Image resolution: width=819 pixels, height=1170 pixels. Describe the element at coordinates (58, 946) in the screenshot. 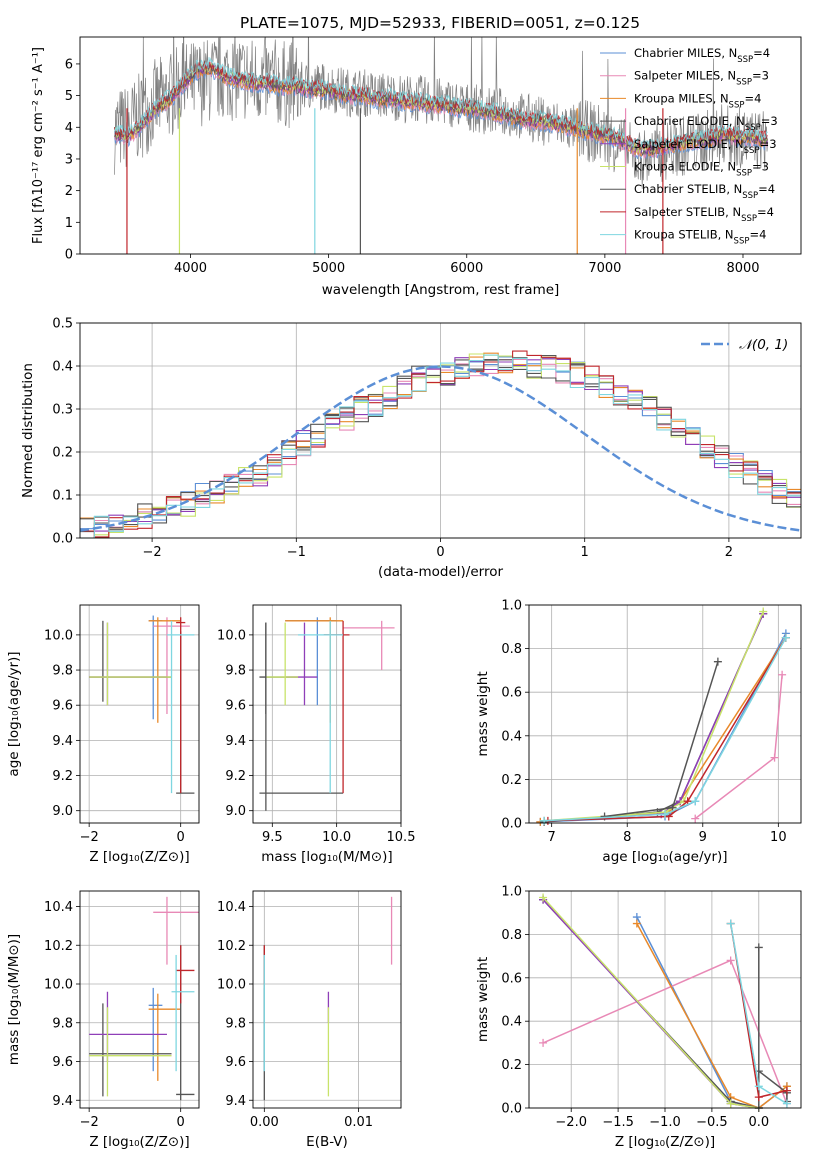

I see `y-tick-label: 10.2` at that location.